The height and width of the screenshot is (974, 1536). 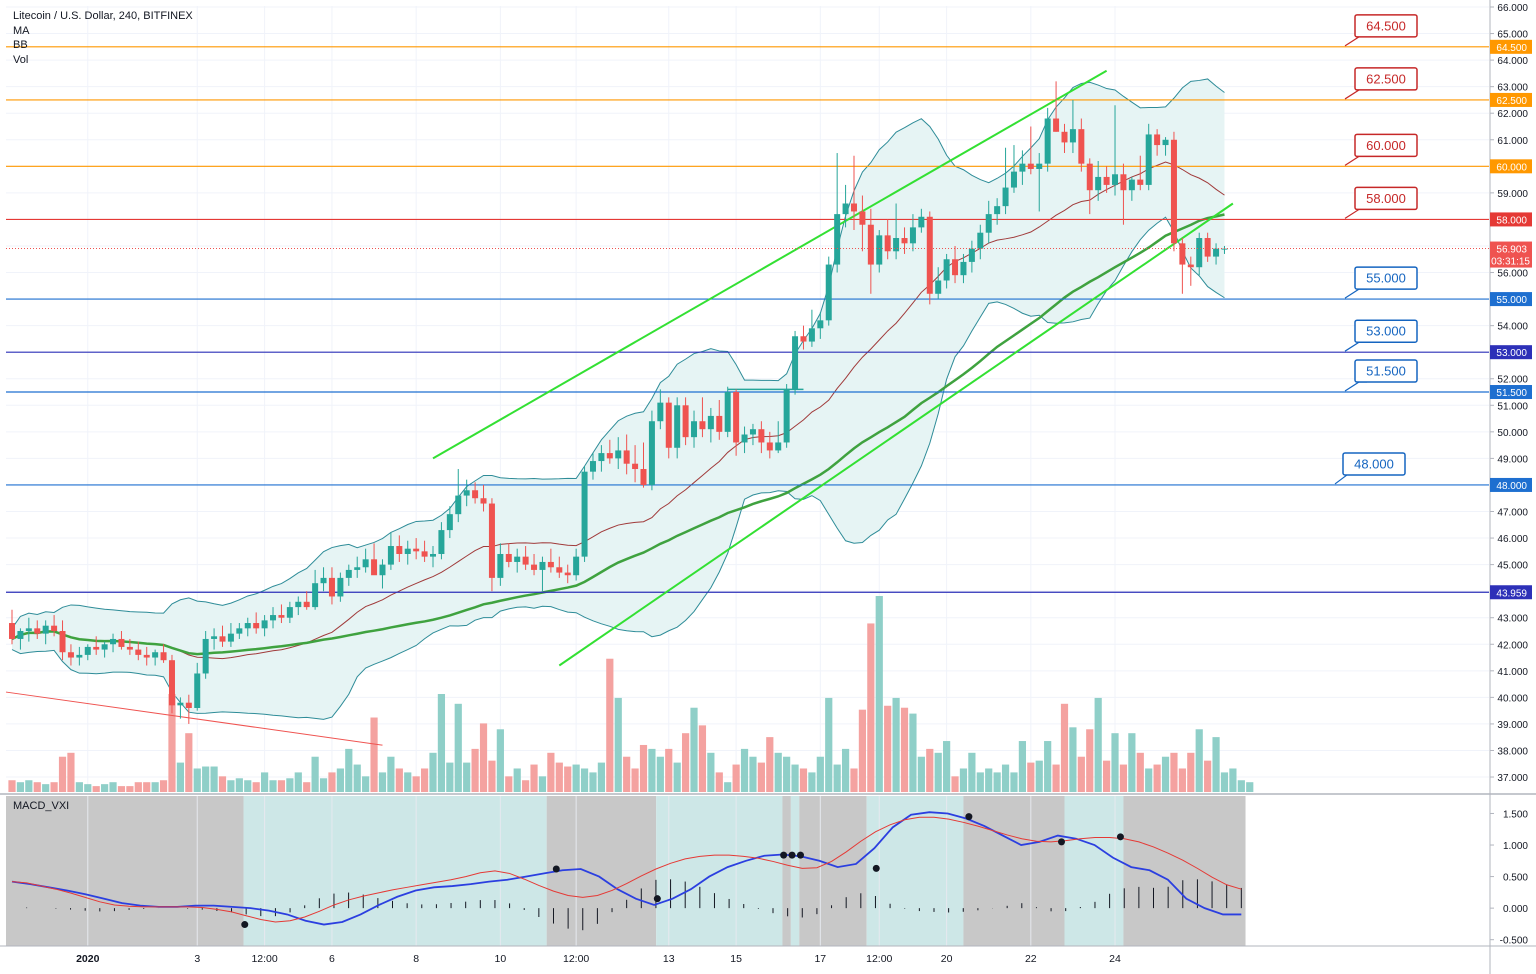 What do you see at coordinates (1386, 198) in the screenshot?
I see `callout-box` at bounding box center [1386, 198].